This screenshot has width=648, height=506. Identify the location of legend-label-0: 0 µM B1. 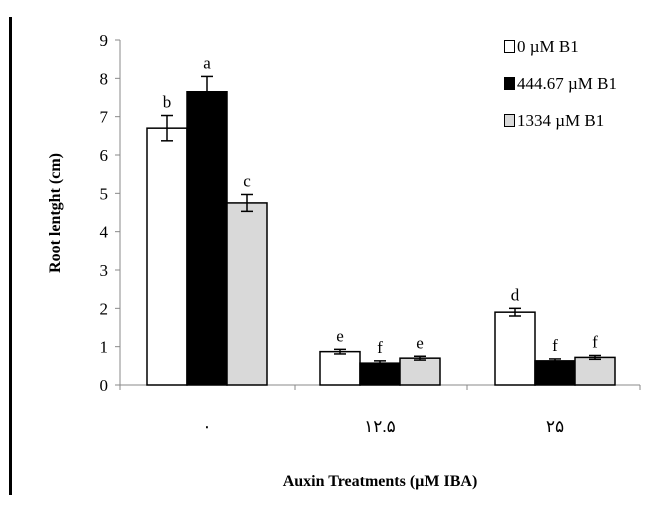
(548, 46).